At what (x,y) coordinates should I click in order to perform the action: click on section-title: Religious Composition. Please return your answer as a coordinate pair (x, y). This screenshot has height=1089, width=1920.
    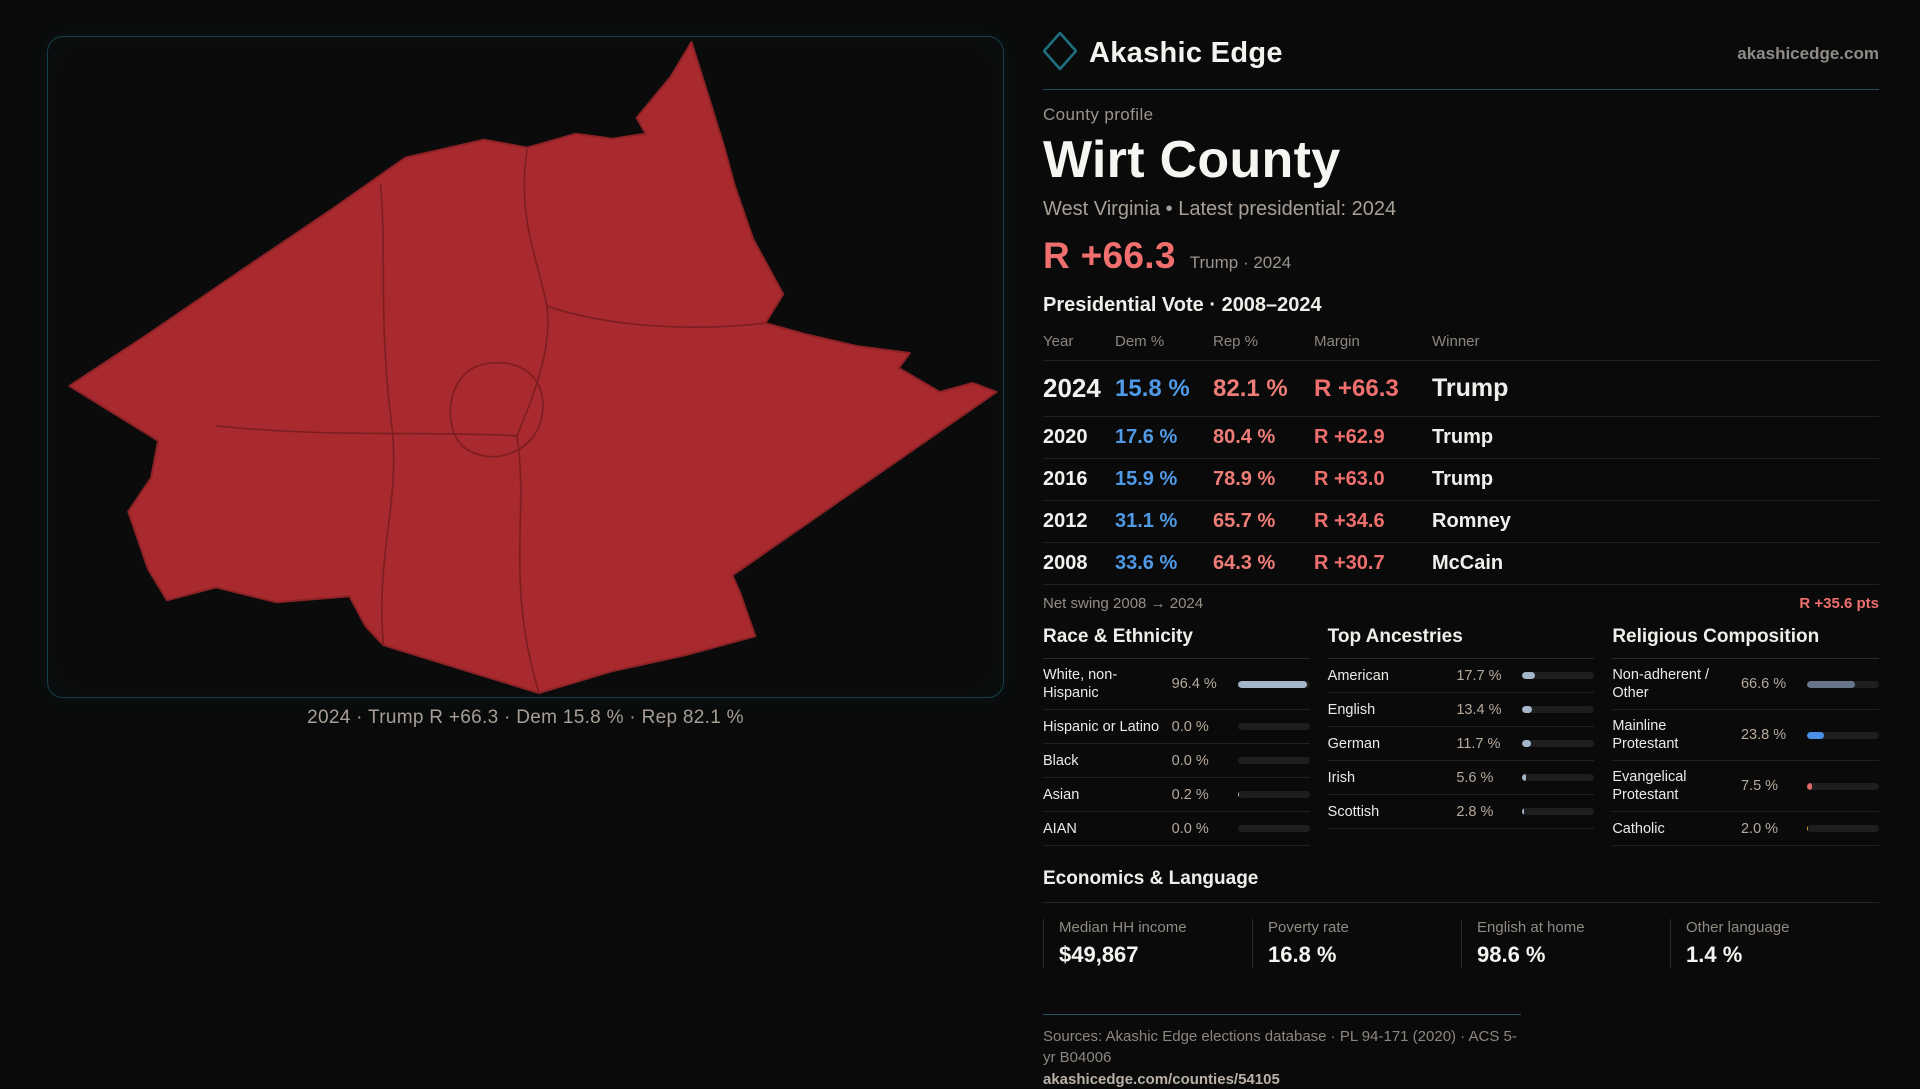
    Looking at the image, I should click on (1745, 642).